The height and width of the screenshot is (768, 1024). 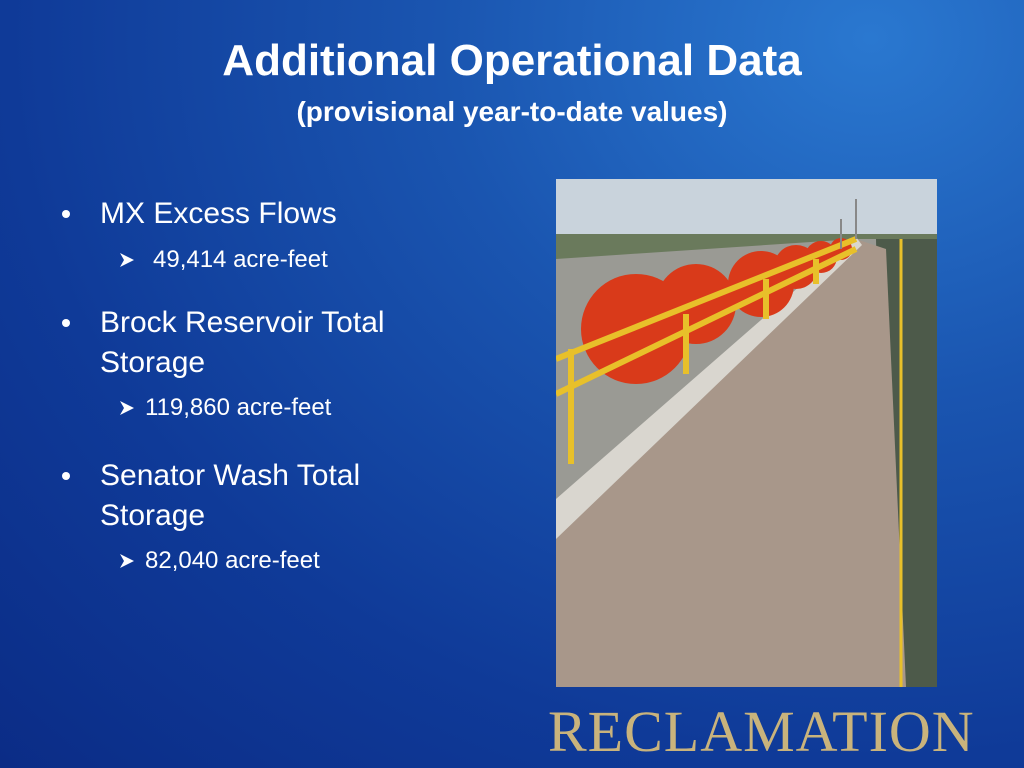 I want to click on sub-bullet-text: 119,860 acre-feet, so click(x=238, y=407).